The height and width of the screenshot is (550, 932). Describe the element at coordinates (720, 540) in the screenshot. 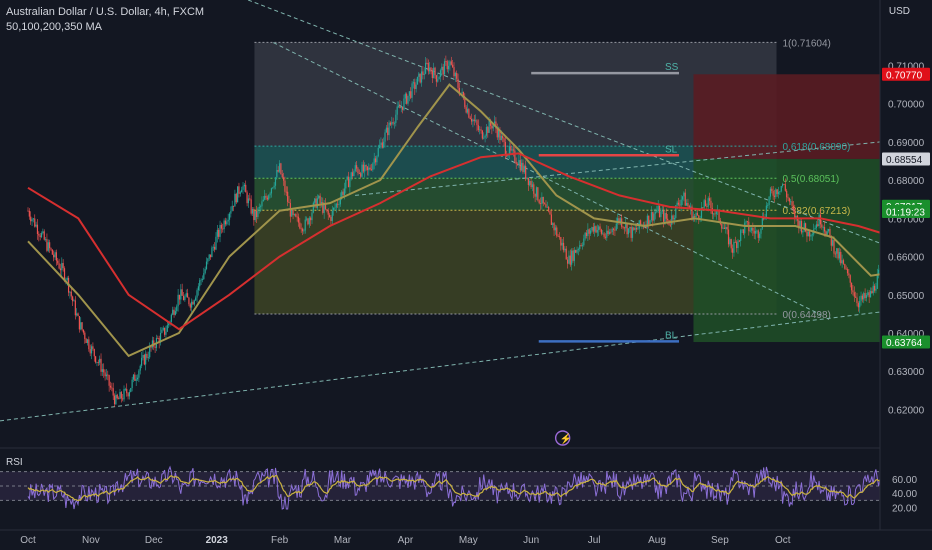

I see `time-tick-label: Sep` at that location.